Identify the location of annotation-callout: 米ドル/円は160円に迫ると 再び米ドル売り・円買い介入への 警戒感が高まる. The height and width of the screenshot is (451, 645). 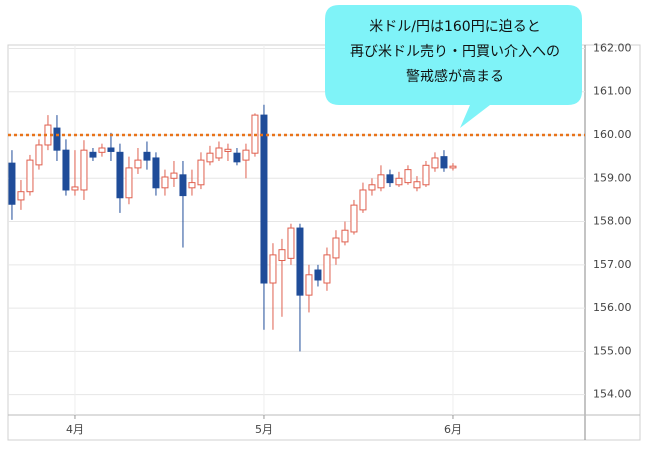
(453, 66).